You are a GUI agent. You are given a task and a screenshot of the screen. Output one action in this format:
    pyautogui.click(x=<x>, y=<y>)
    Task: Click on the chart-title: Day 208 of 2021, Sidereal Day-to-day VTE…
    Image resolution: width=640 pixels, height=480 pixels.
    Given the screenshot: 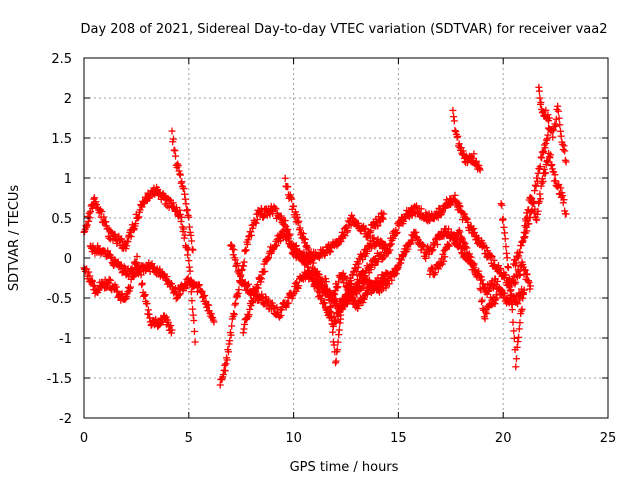 What is the action you would take?
    pyautogui.click(x=343, y=29)
    